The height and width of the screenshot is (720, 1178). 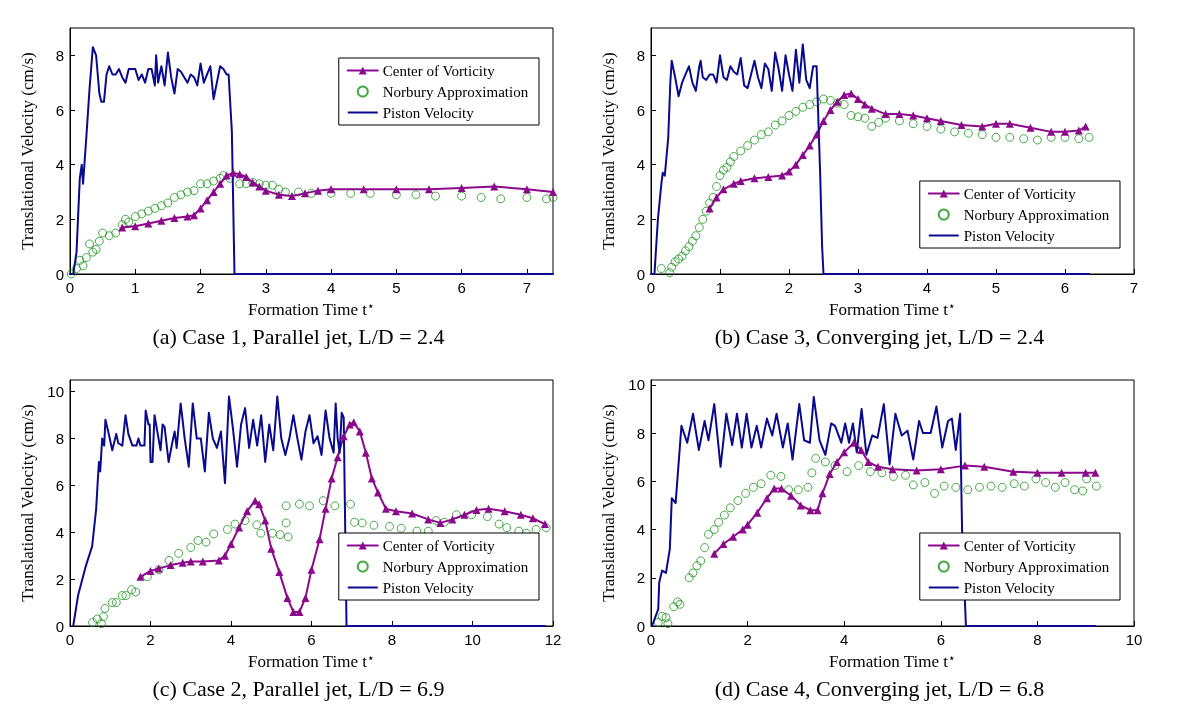 I want to click on x-tick-label: 8, so click(x=392, y=639).